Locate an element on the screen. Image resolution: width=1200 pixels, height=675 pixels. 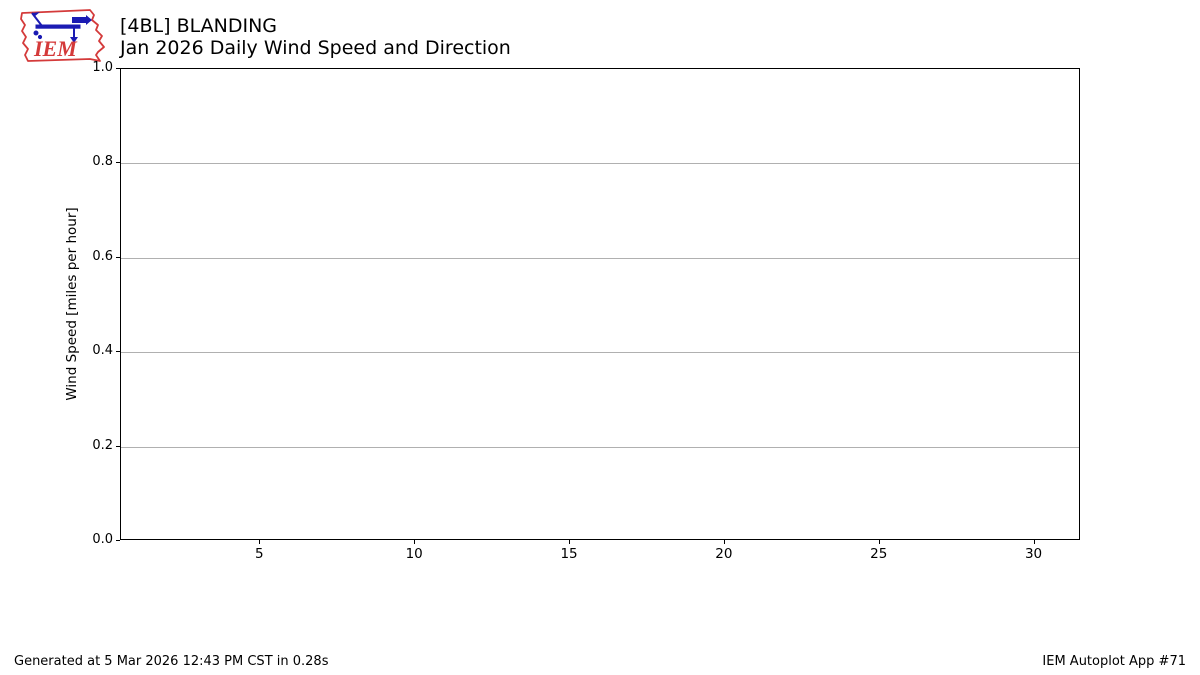
y-tick-label: 0.2 is located at coordinates (102, 445).